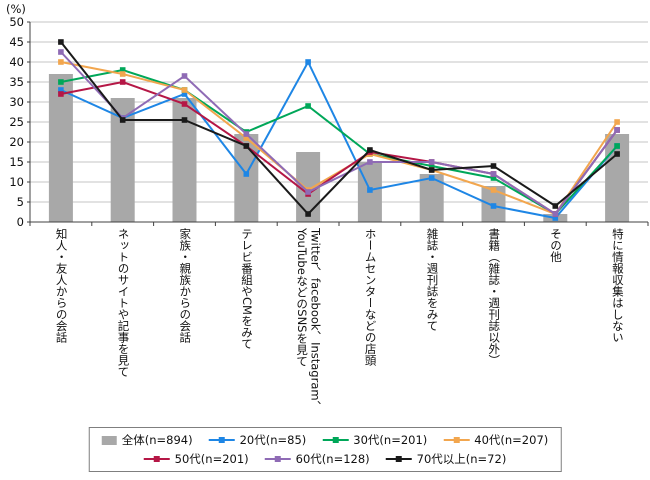  Describe the element at coordinates (247, 289) in the screenshot. I see `category-label: テレビ番組やCMをみて` at that location.